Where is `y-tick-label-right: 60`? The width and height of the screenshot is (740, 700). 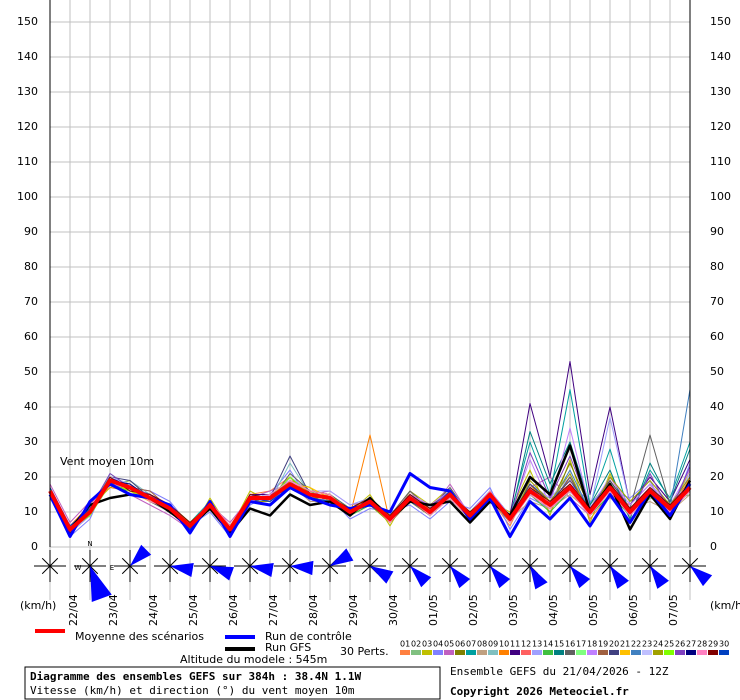
y-tick-label-right: 60 is located at coordinates (717, 336).